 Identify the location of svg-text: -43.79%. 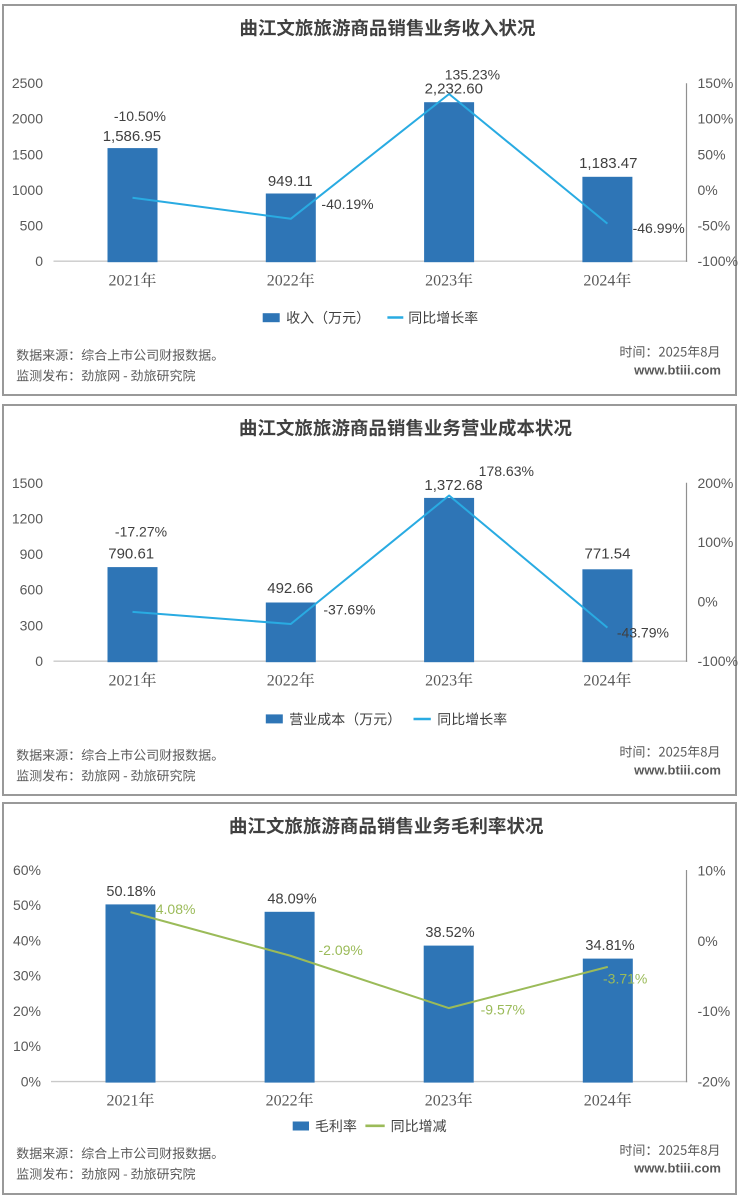
(643, 632).